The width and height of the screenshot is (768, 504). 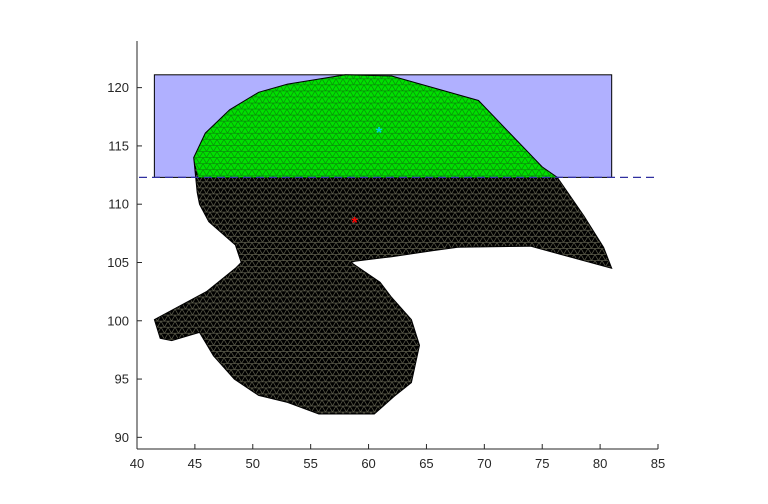 I want to click on x-tick-label: 85, so click(x=658, y=463).